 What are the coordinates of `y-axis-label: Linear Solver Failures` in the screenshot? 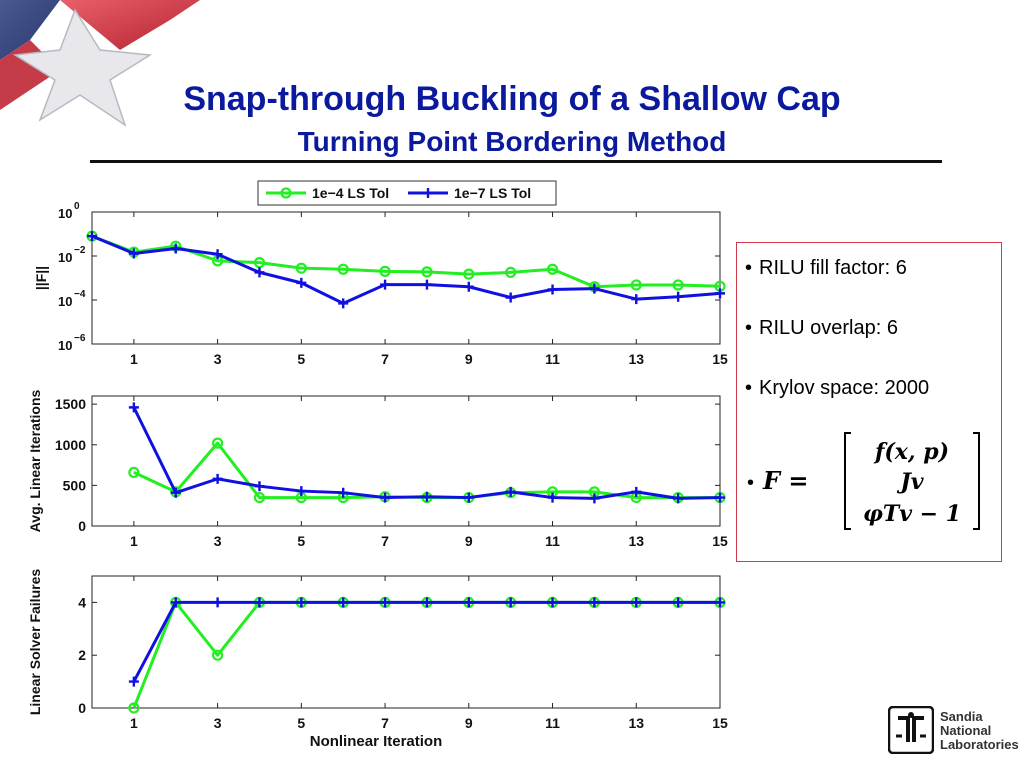 It's located at (35, 642).